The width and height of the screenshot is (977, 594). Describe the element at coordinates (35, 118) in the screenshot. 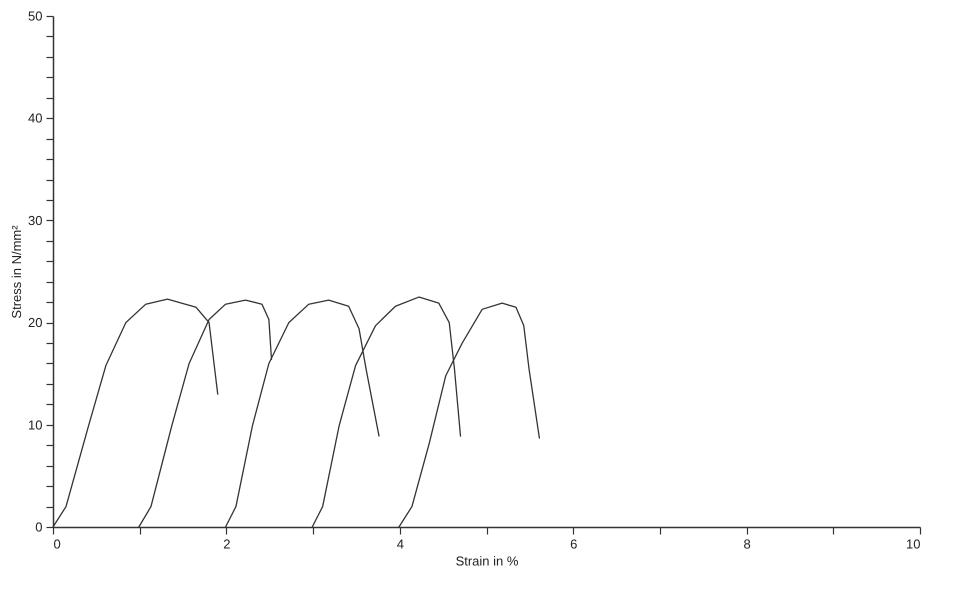

I see `y-tick-label: 40` at that location.